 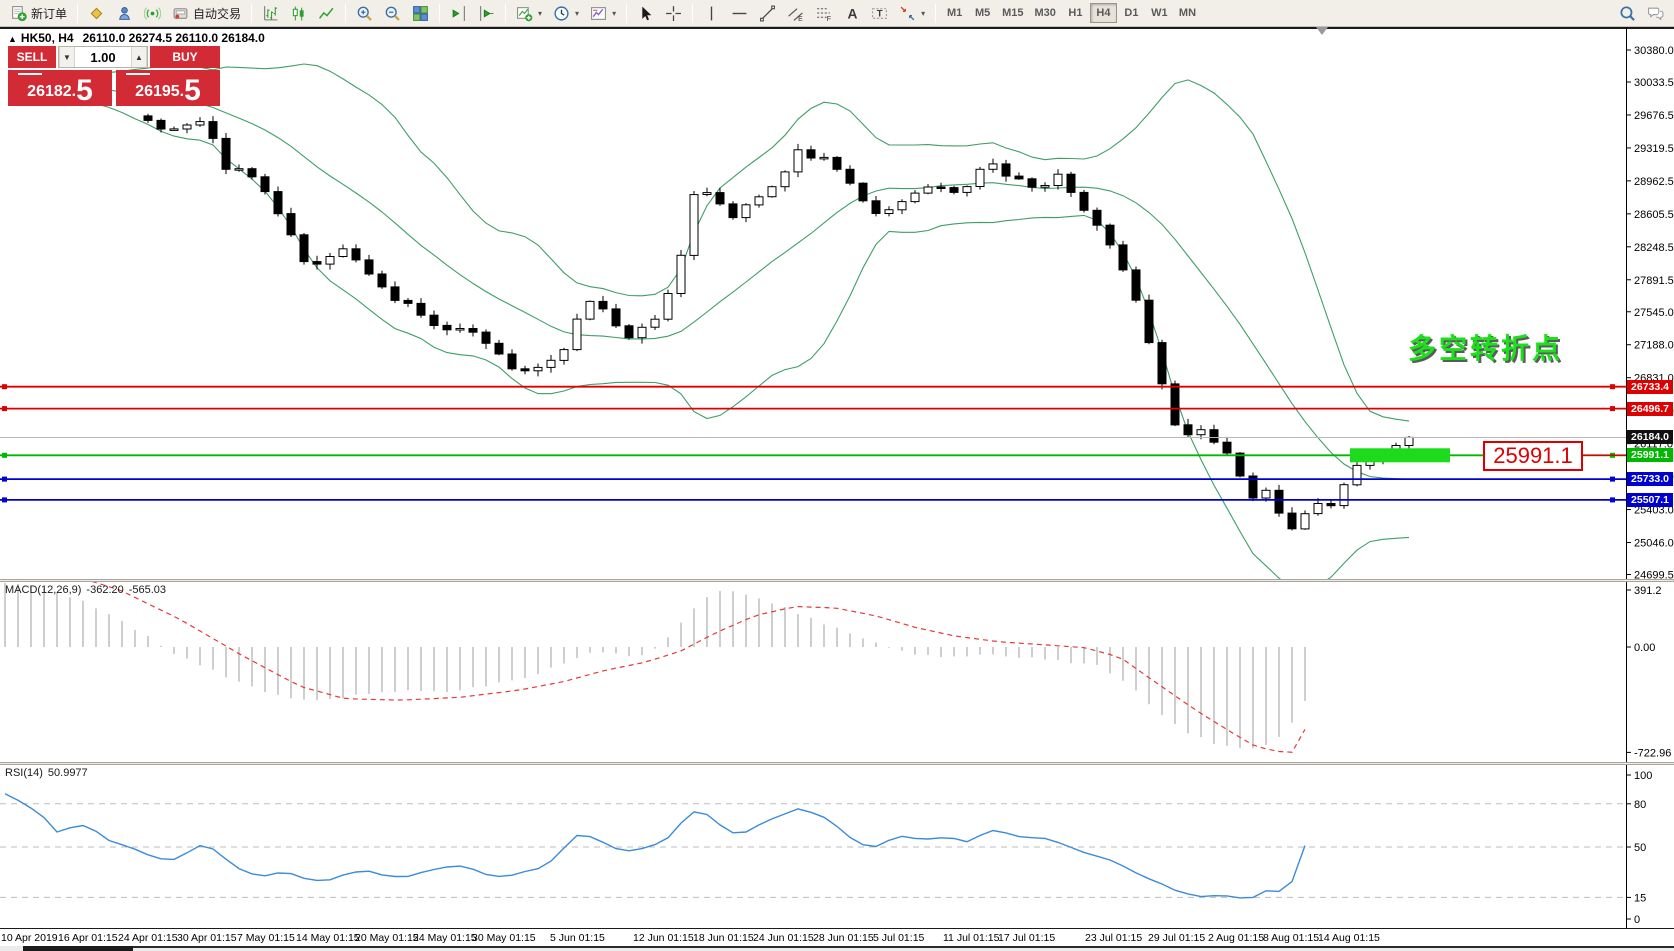 I want to click on rsi-indicator-label: RSI(14) 50.9977, so click(x=46, y=773).